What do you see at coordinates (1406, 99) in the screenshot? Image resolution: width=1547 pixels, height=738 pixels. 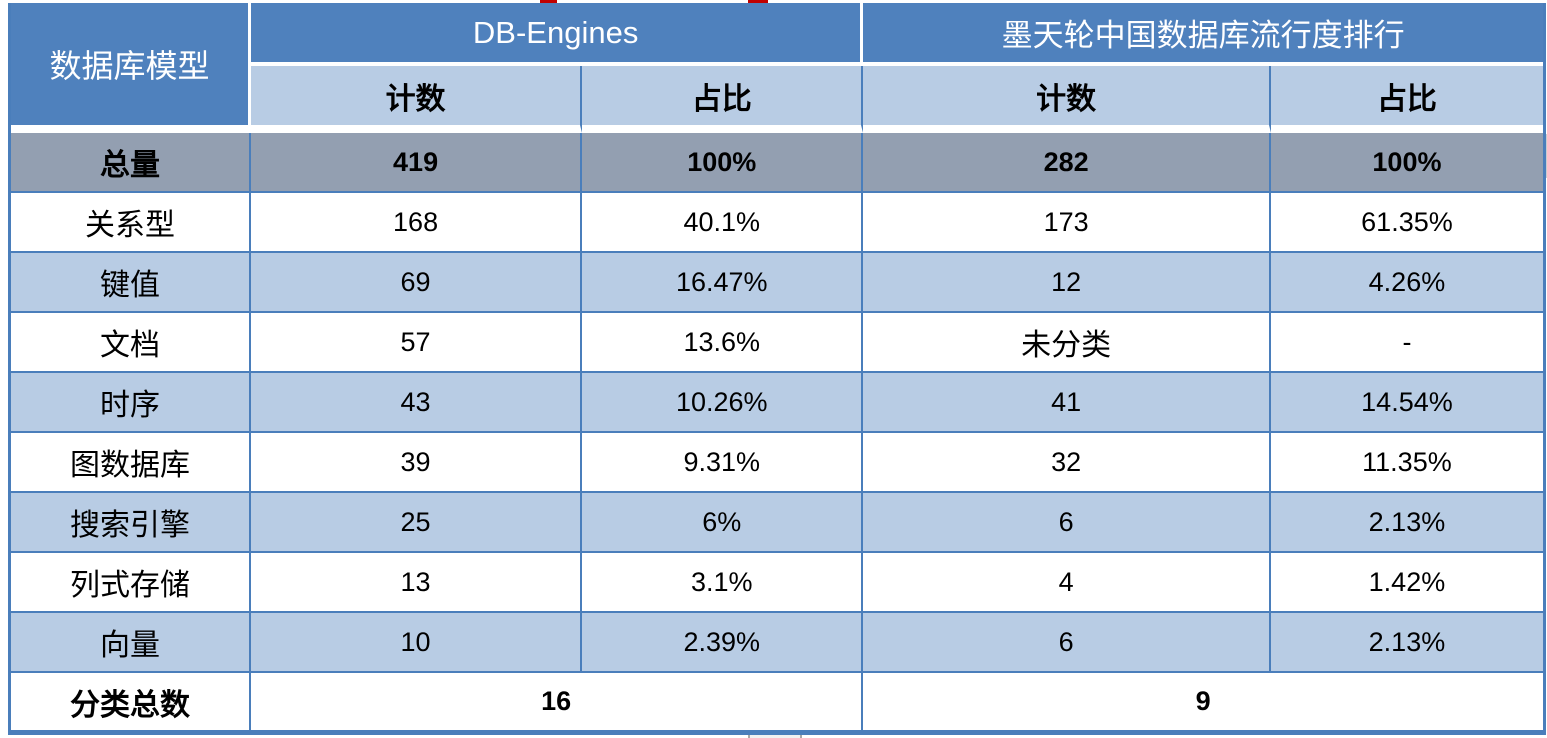 I see `sub-header-mt-pct: 占比` at bounding box center [1406, 99].